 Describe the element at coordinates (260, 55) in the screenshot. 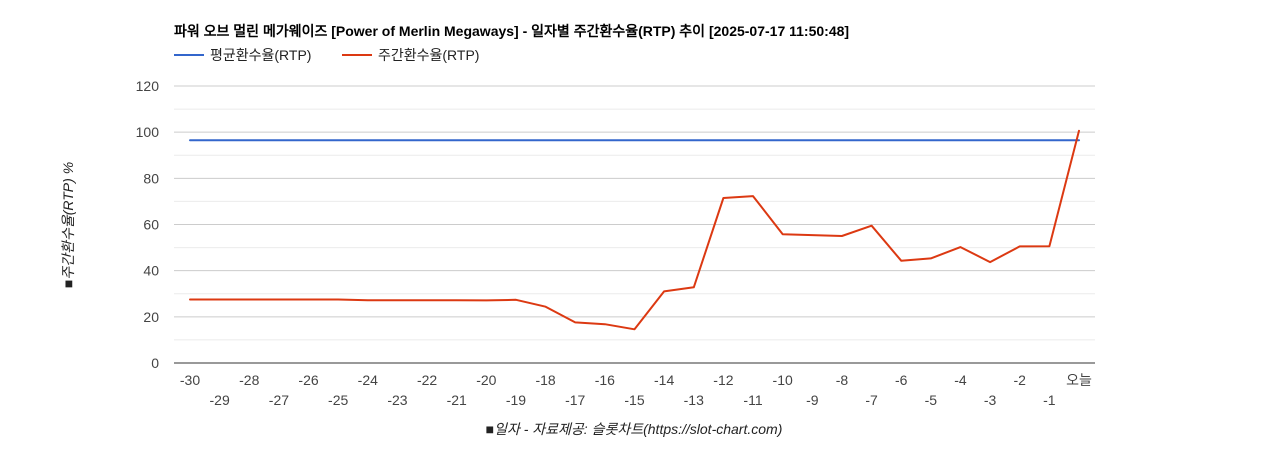

I see `legend-label: 평균환수율(RTP)` at that location.